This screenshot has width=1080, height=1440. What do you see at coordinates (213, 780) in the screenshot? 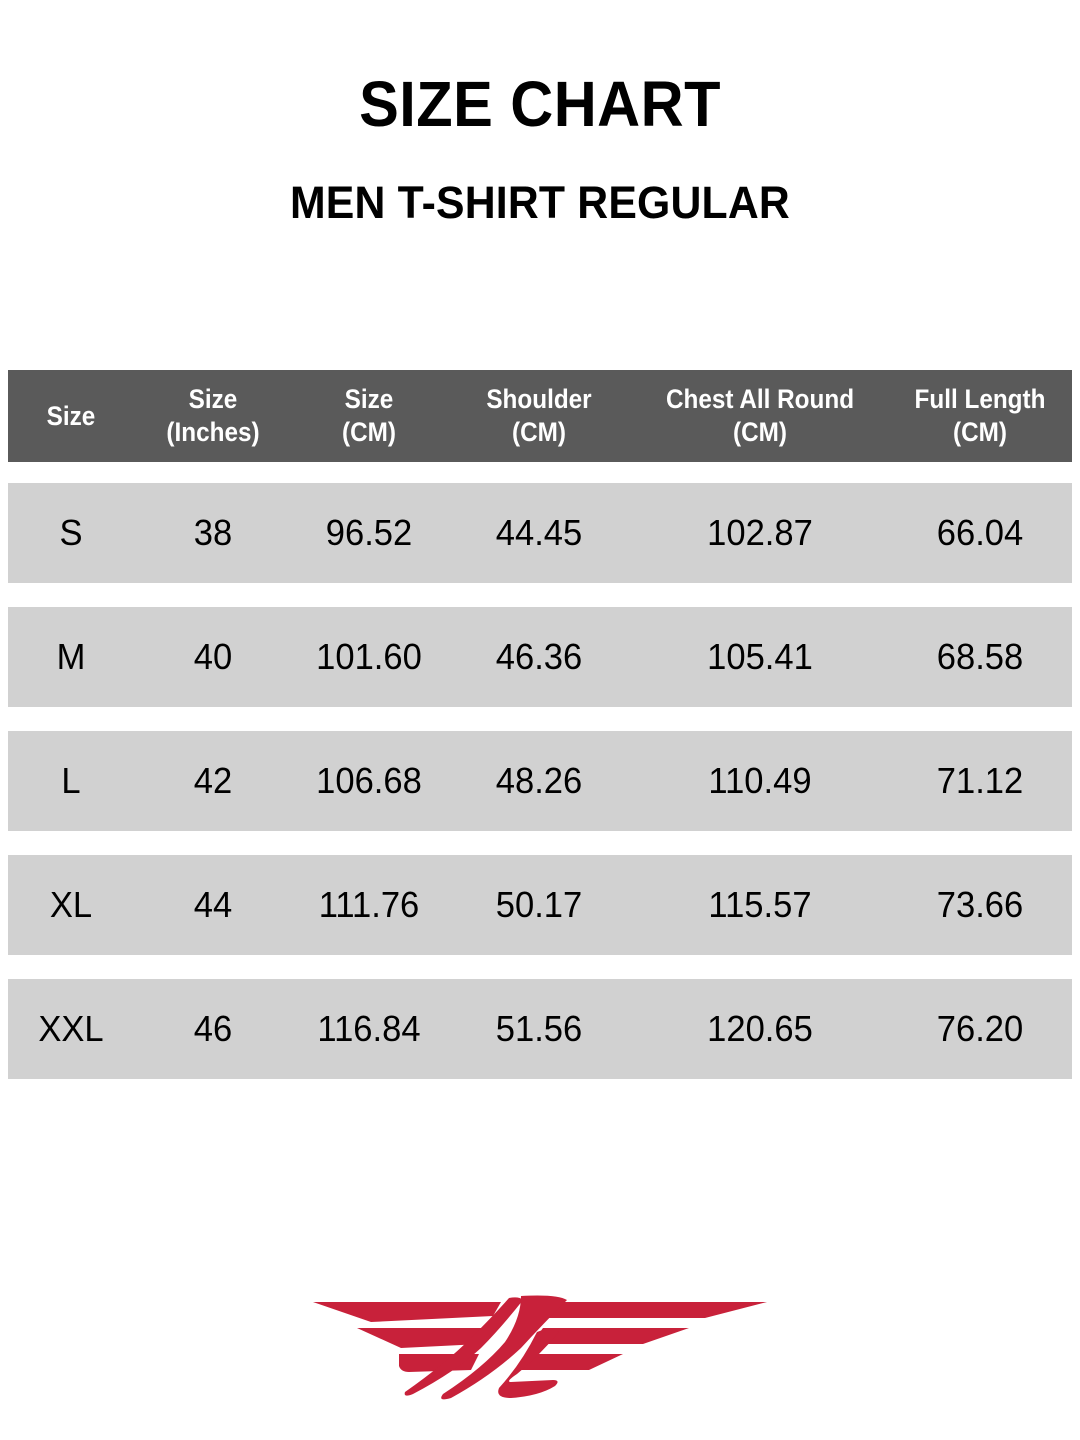
I see `cell-size-inches: 42` at bounding box center [213, 780].